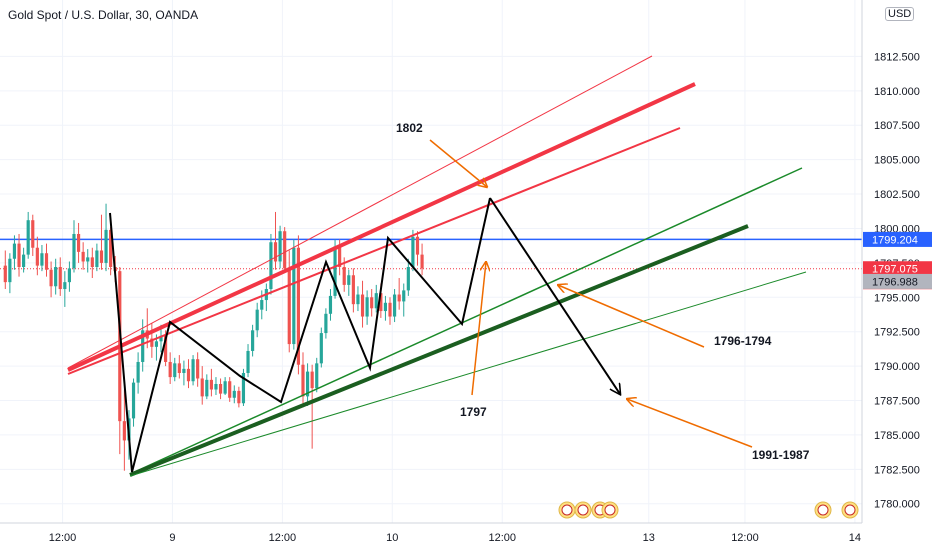  What do you see at coordinates (897, 298) in the screenshot?
I see `price-tick-label: 1795.000` at bounding box center [897, 298].